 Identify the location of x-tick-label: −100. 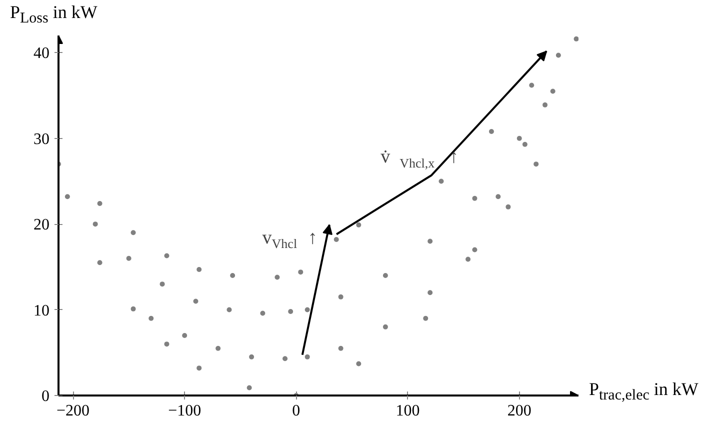
(185, 411).